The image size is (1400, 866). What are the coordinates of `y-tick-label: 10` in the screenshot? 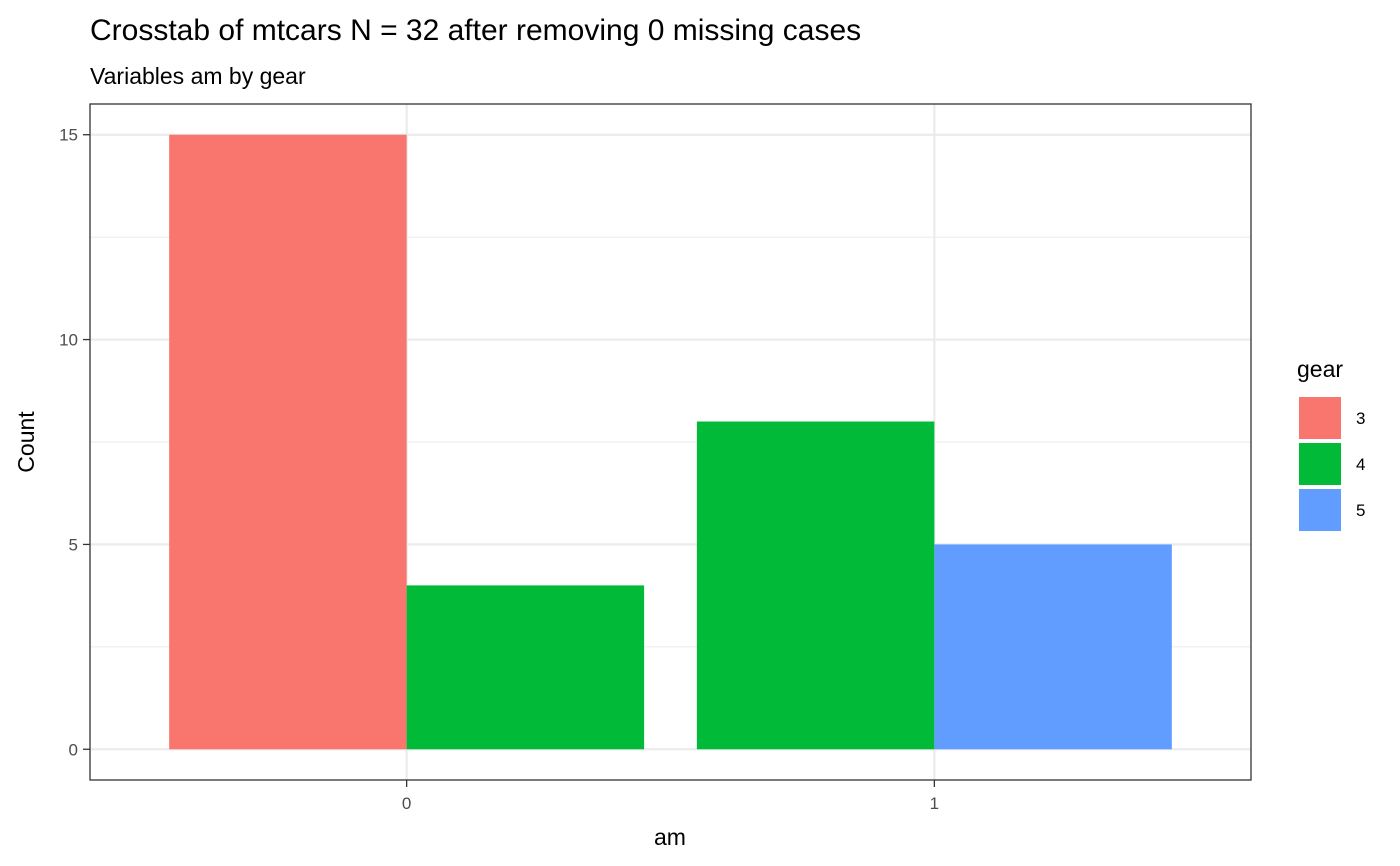 It's located at (68, 340).